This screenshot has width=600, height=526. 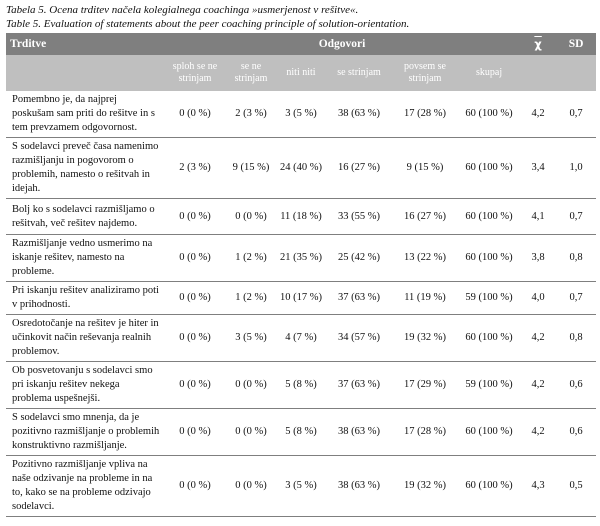 What do you see at coordinates (576, 486) in the screenshot?
I see `sd-cell: 0,5` at bounding box center [576, 486].